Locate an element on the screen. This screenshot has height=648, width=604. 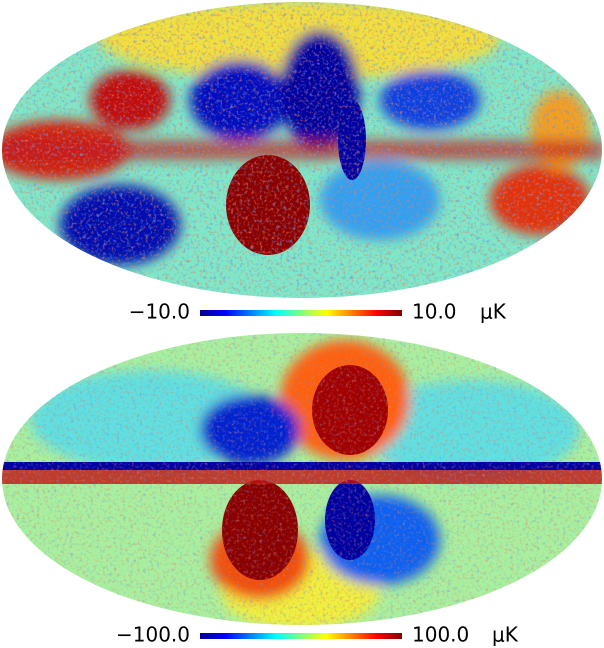
colorbar-max: 10.0 is located at coordinates (434, 312).